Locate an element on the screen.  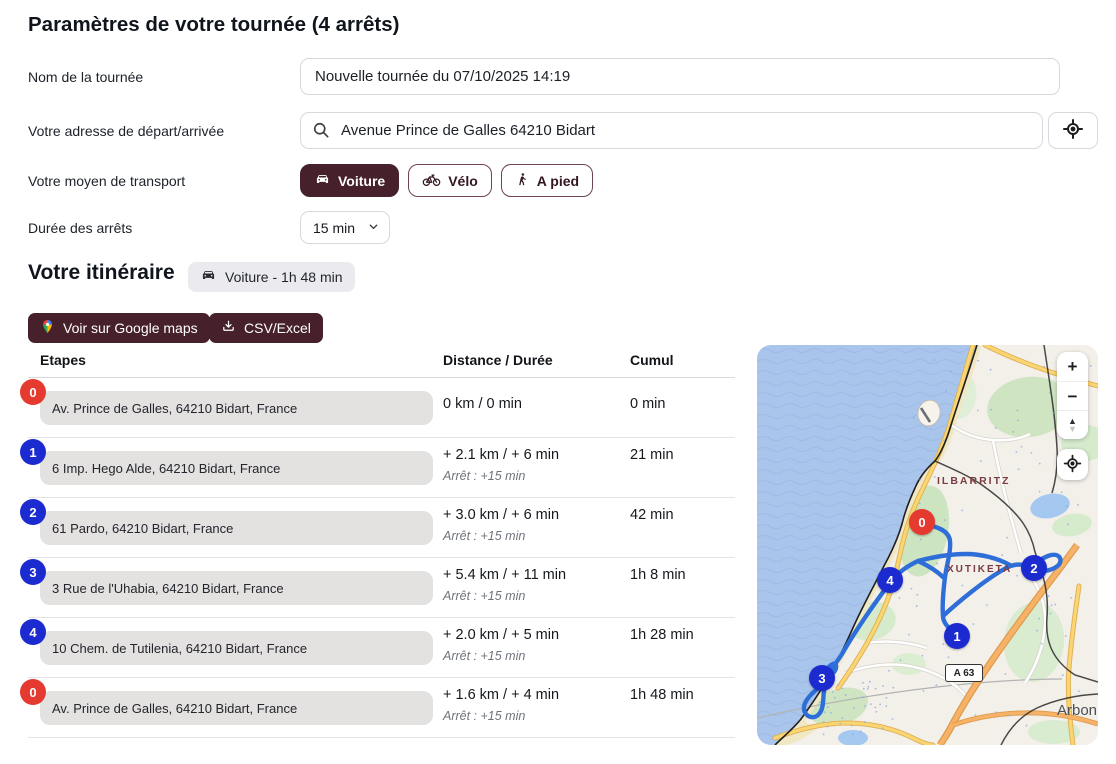
tilt-up-icon: ▲ is located at coordinates (1072, 421).